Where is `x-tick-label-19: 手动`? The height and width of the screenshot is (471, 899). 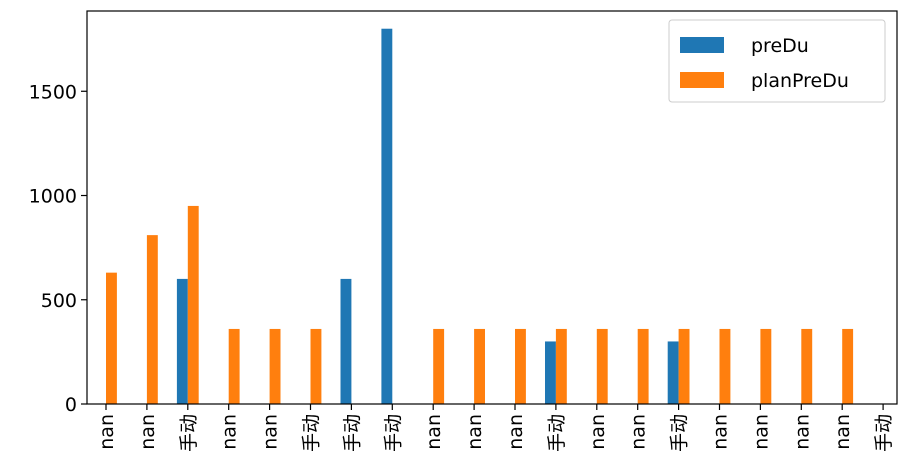 x-tick-label-19: 手动 is located at coordinates (884, 433).